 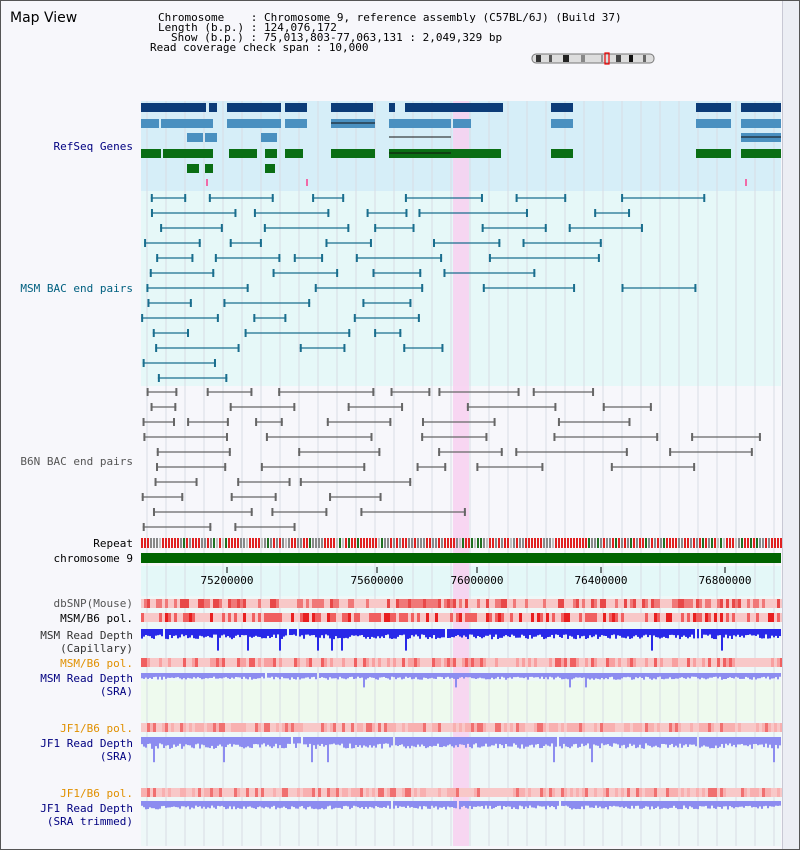 I want to click on gene-block, so click(x=188, y=153).